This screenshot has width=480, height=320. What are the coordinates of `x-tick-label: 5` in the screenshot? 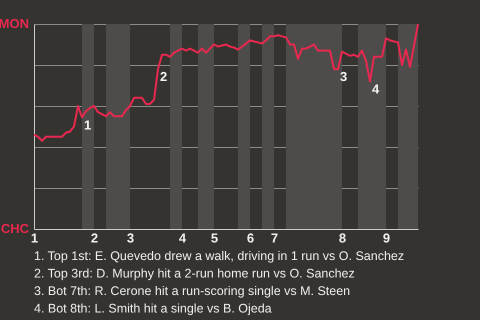 It's located at (214, 238).